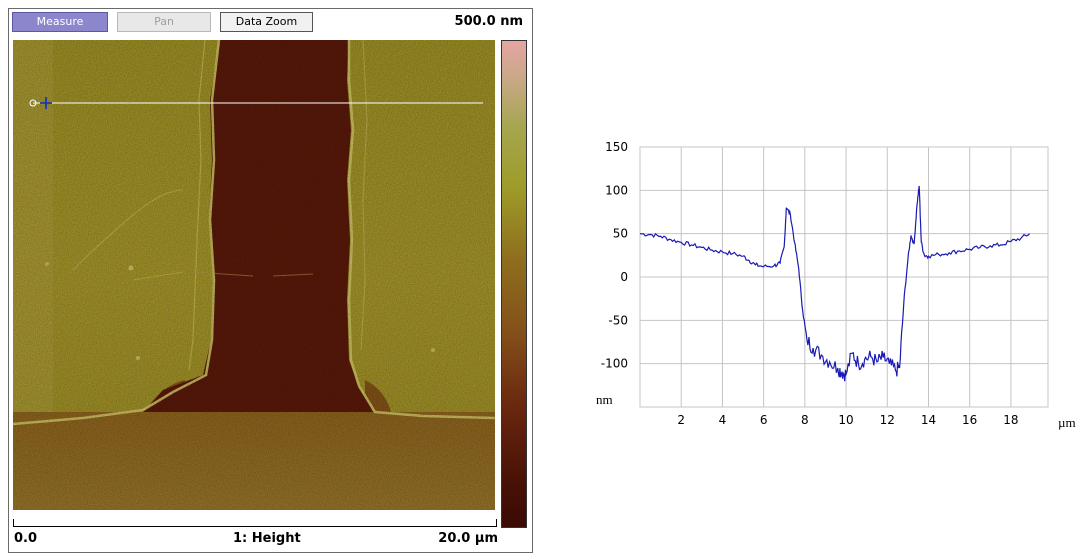 The height and width of the screenshot is (556, 1088). Describe the element at coordinates (26, 538) in the screenshot. I see `x-scale-min-label: 0.0` at that location.